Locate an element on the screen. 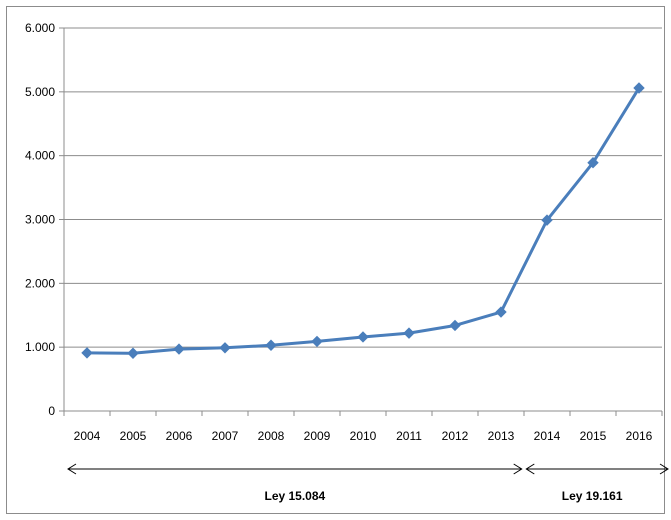 The height and width of the screenshot is (520, 671). x-tick-label: 2010 is located at coordinates (363, 436).